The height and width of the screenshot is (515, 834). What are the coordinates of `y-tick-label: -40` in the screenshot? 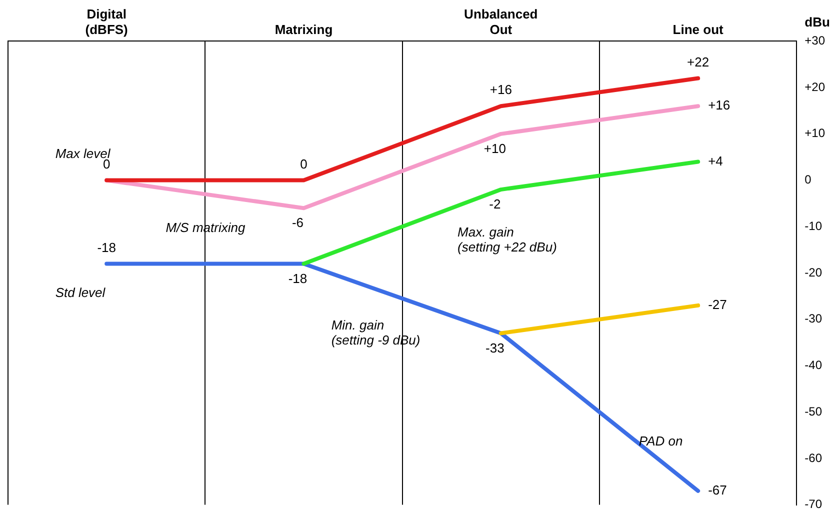 It's located at (813, 365).